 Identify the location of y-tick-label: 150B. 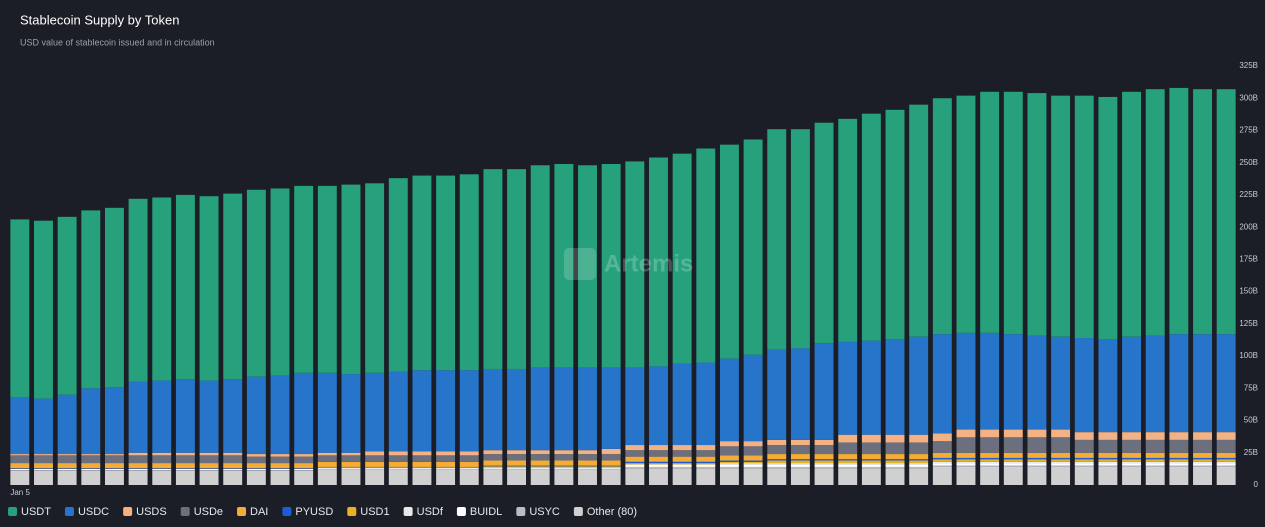
(1248, 291).